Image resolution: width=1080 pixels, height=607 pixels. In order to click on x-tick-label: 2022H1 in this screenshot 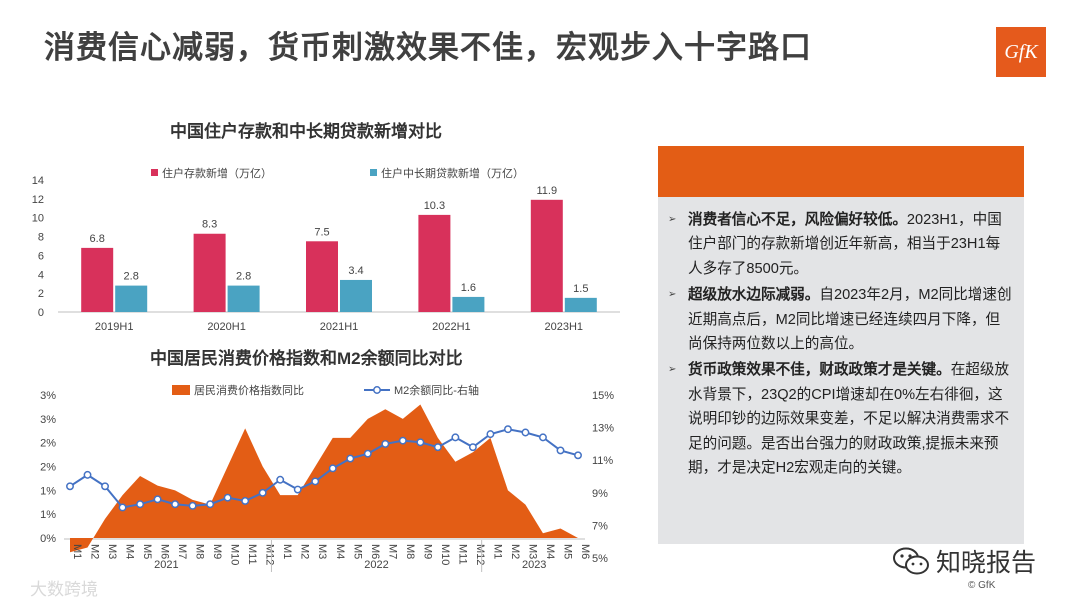, I will do `click(451, 327)`.